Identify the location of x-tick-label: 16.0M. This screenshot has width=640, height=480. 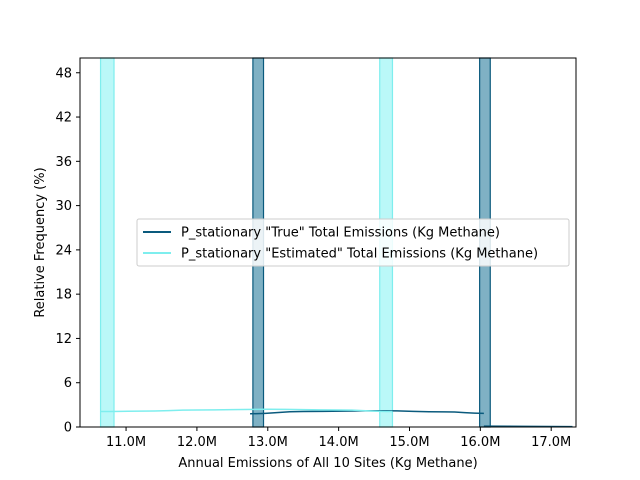
(480, 442).